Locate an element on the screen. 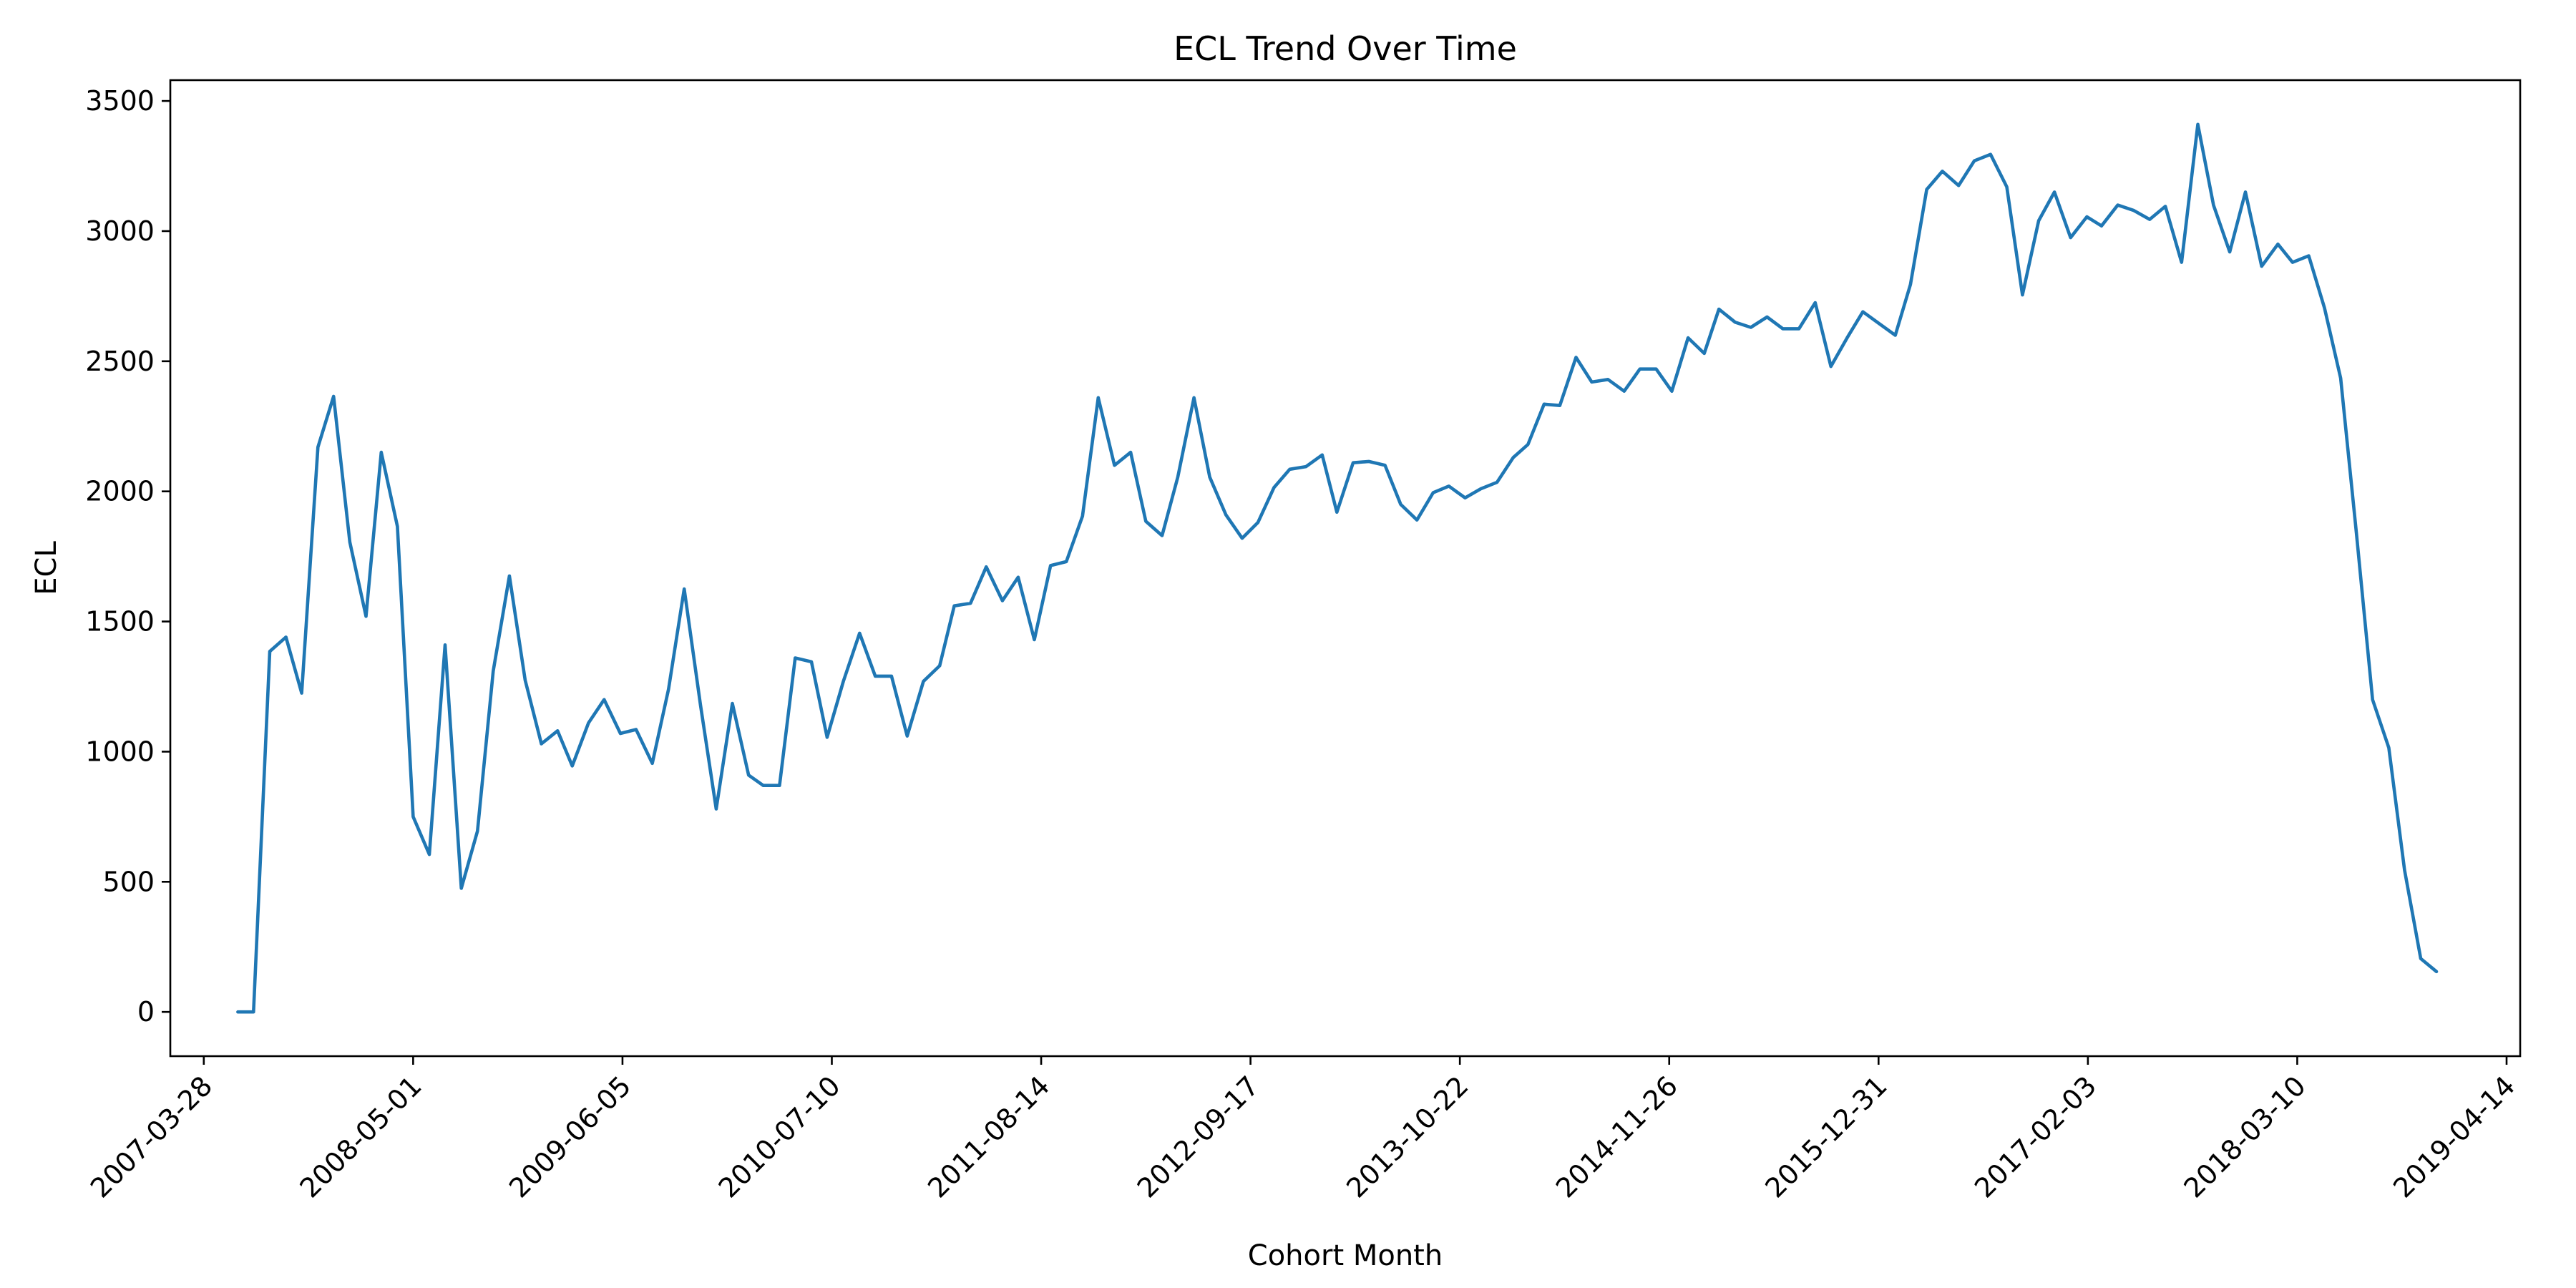  x-tick-label: 2011-08-14 is located at coordinates (988, 1137).